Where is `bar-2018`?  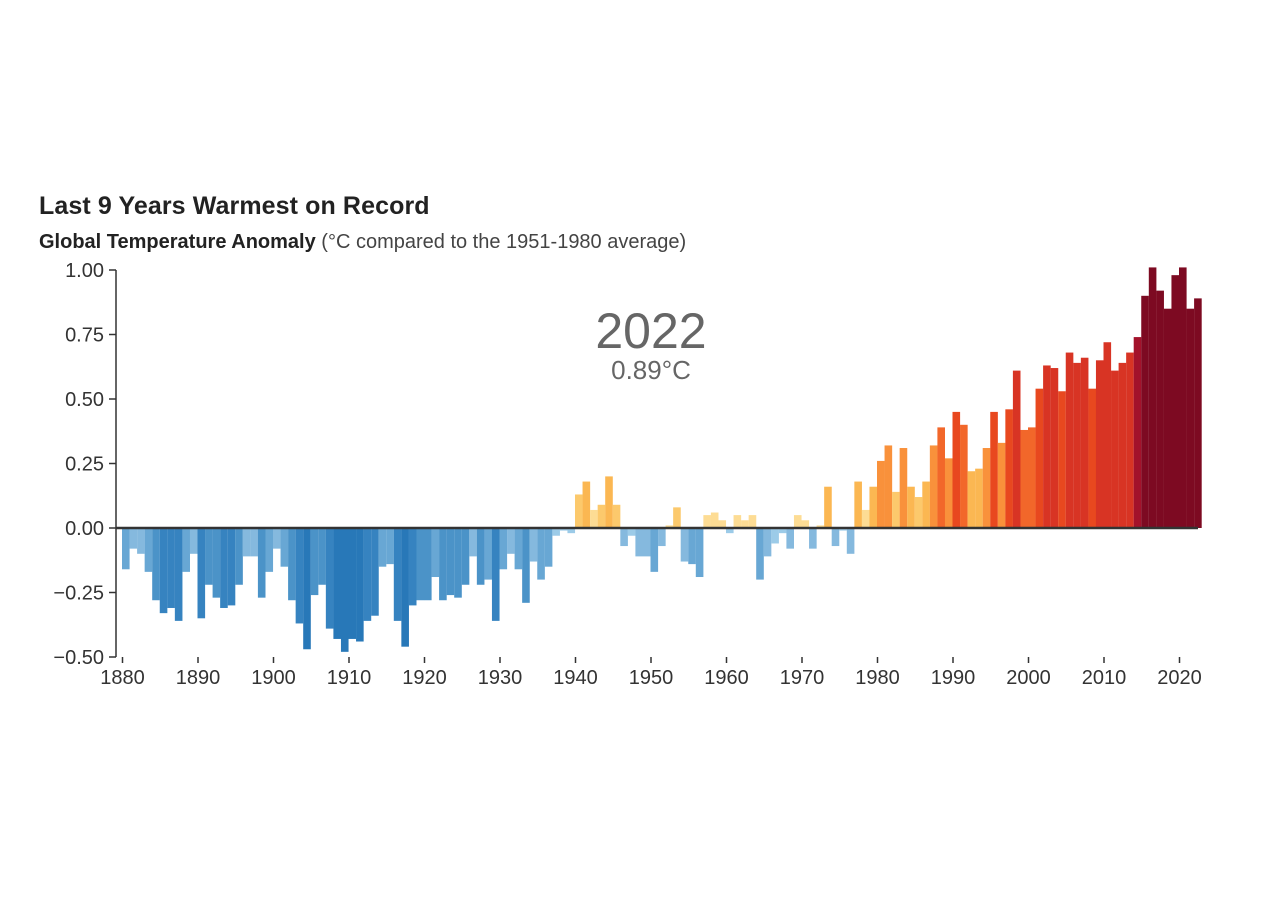 bar-2018 is located at coordinates (1167, 418).